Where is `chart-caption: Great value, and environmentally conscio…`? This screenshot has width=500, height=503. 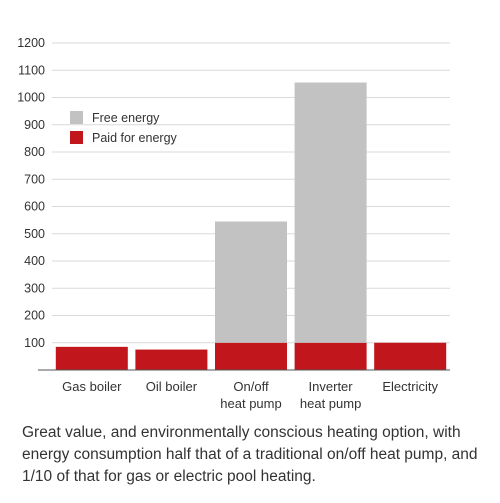
chart-caption: Great value, and environmentally conscio… is located at coordinates (250, 454).